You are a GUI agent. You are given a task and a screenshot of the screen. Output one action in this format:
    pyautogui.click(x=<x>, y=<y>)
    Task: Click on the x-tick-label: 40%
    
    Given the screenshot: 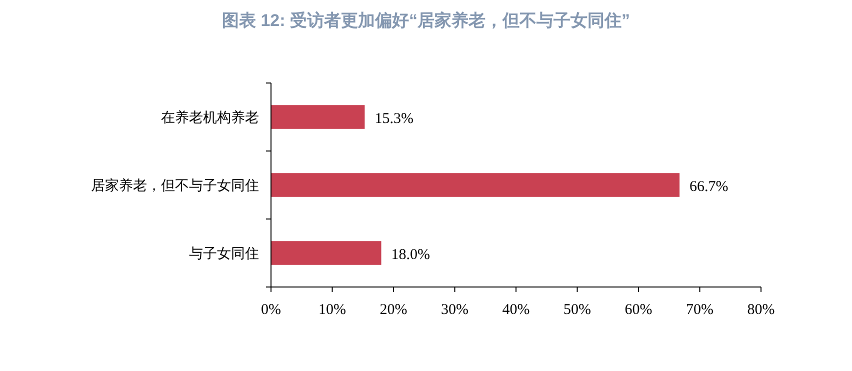 What is the action you would take?
    pyautogui.click(x=516, y=310)
    